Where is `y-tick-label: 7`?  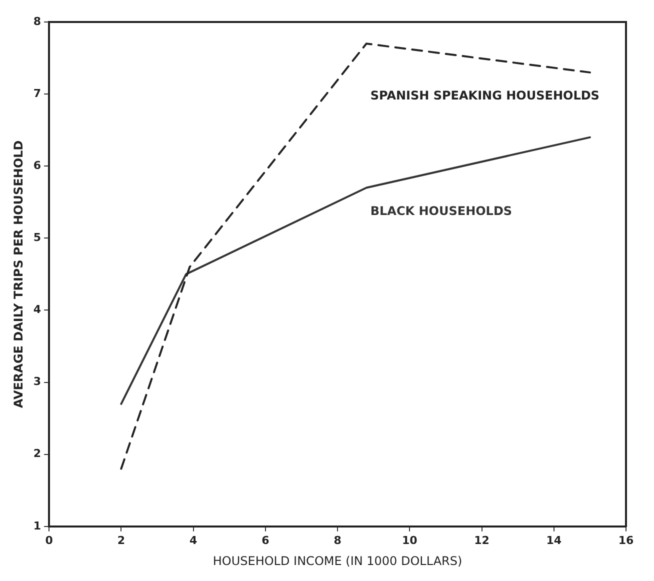
y-tick-label: 7 is located at coordinates (37, 93).